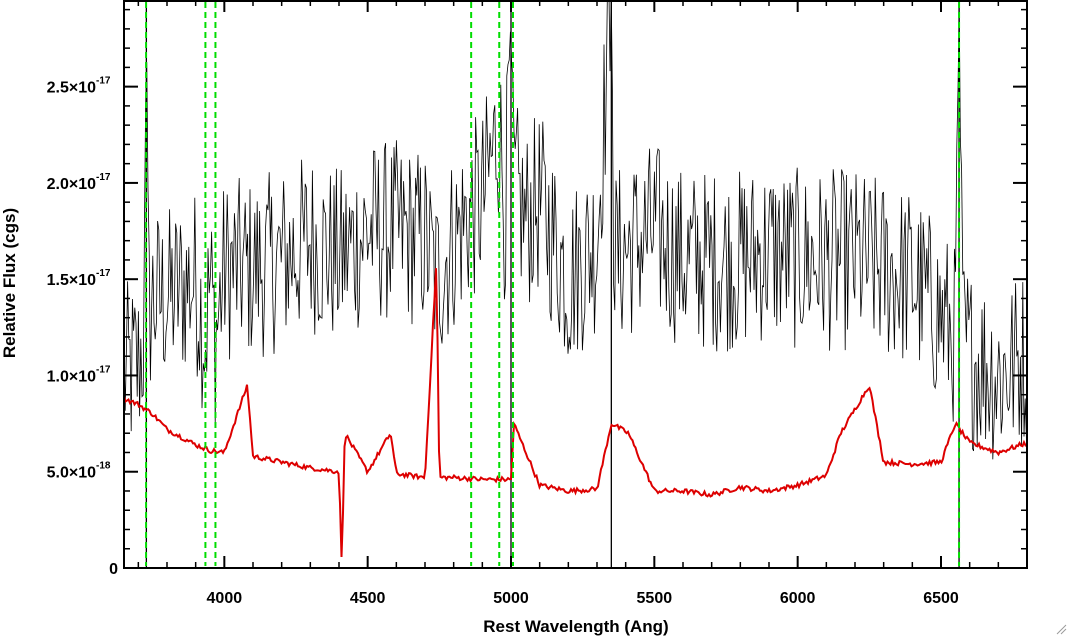 The image size is (1069, 637). What do you see at coordinates (9, 283) in the screenshot?
I see `y-axis-label: Relative Flux (cgs)` at bounding box center [9, 283].